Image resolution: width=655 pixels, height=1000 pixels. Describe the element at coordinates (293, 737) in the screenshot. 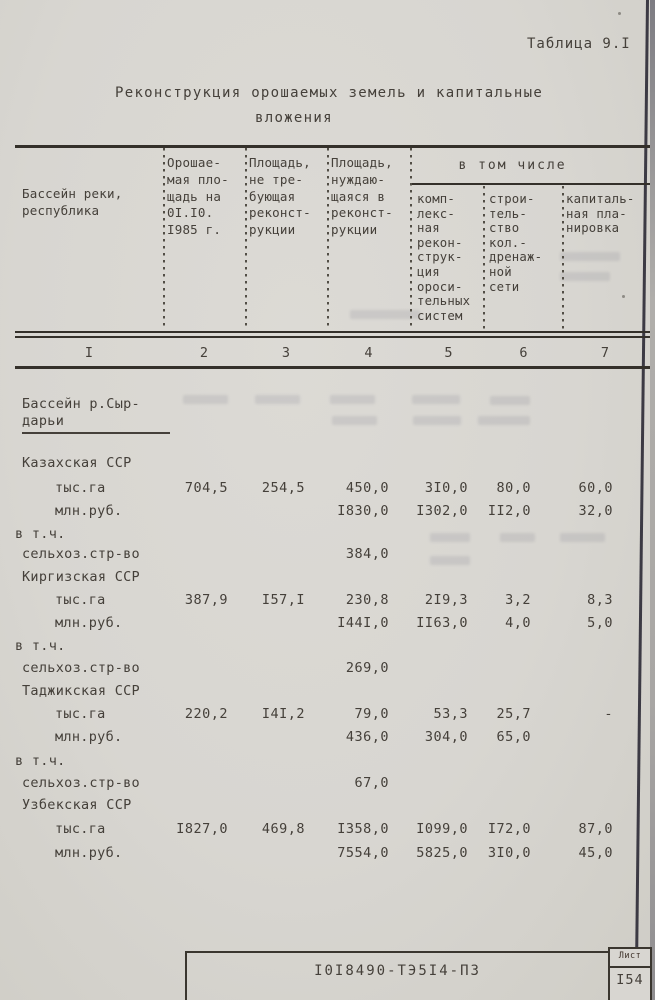

I see `table-row: млн.руб. 436,0 304,0 65,0` at that location.